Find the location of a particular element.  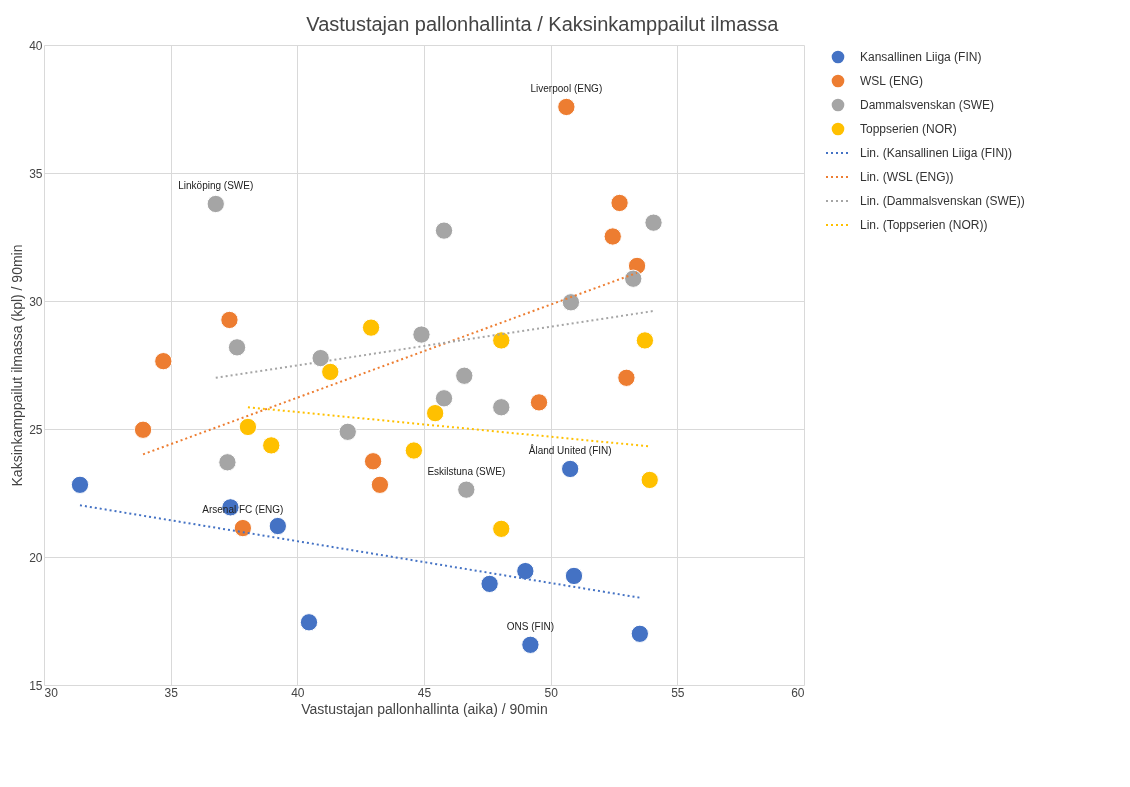

x-tick-label: 45 is located at coordinates (424, 692).